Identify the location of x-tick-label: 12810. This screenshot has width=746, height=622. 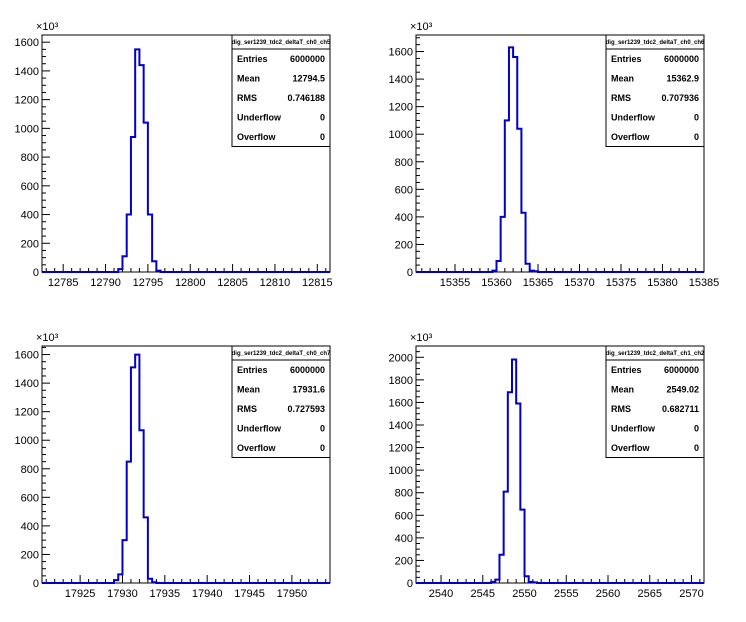
(275, 283).